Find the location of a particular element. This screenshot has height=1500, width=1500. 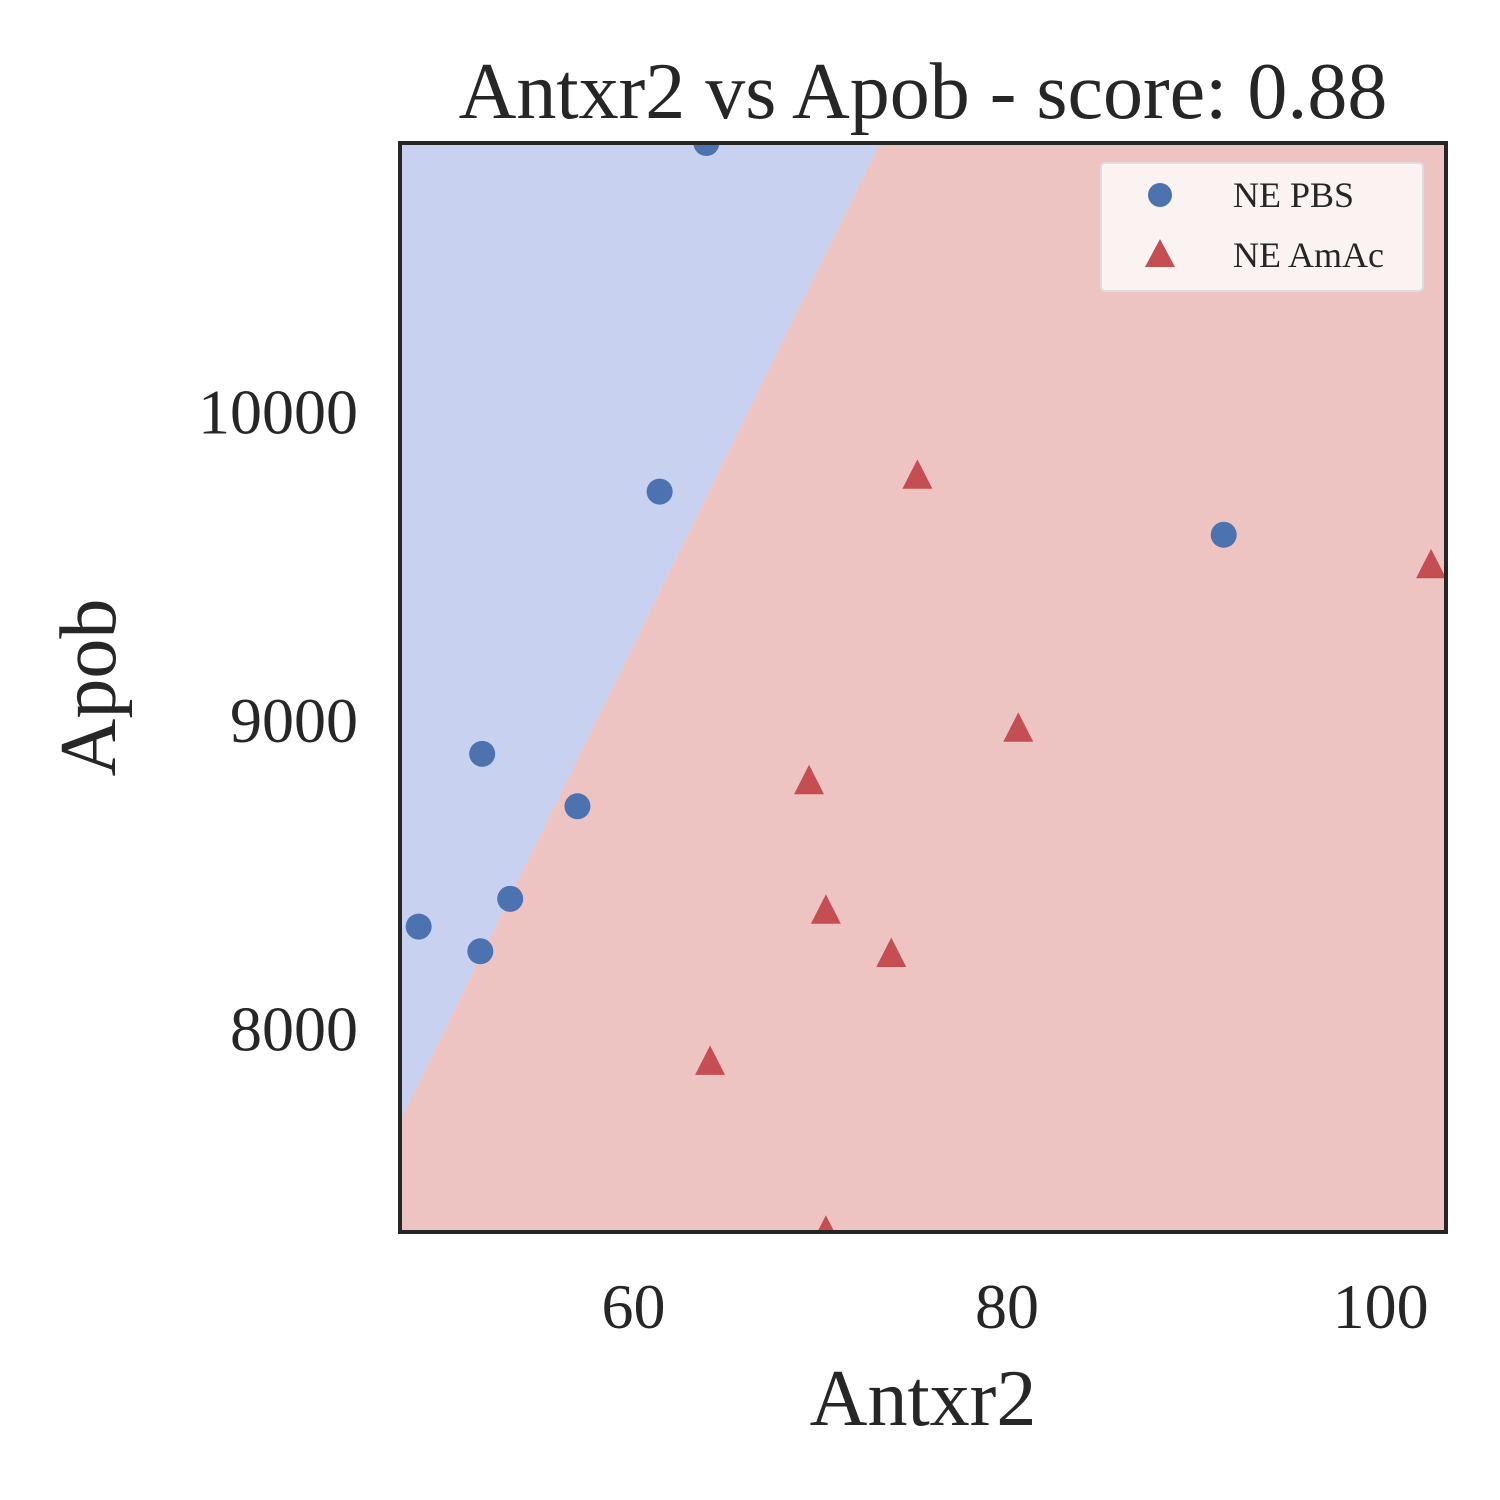

legend-box is located at coordinates (1262, 227).